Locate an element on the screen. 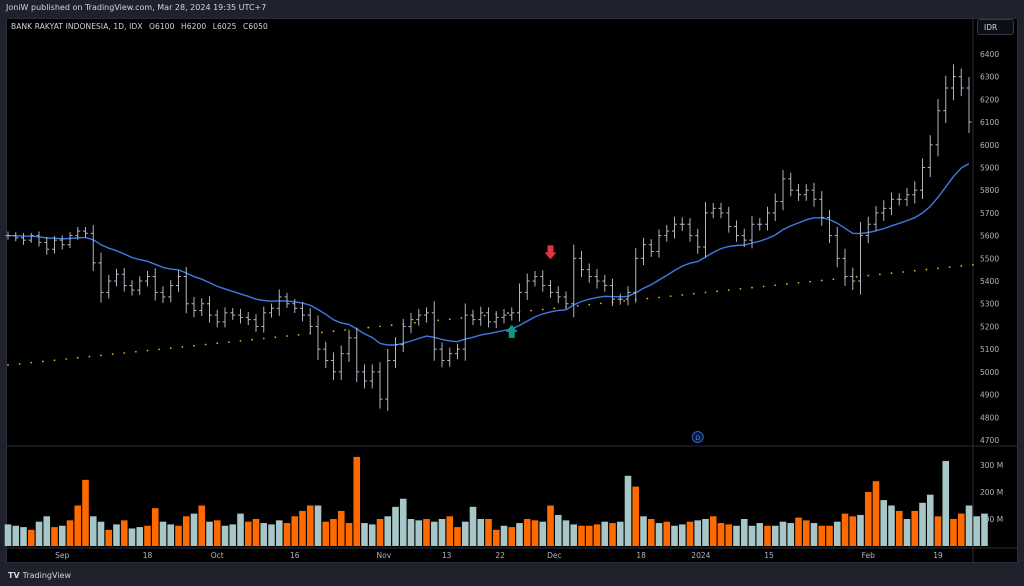 This screenshot has height=586, width=1024. price-tick-label: 6100 is located at coordinates (989, 122).